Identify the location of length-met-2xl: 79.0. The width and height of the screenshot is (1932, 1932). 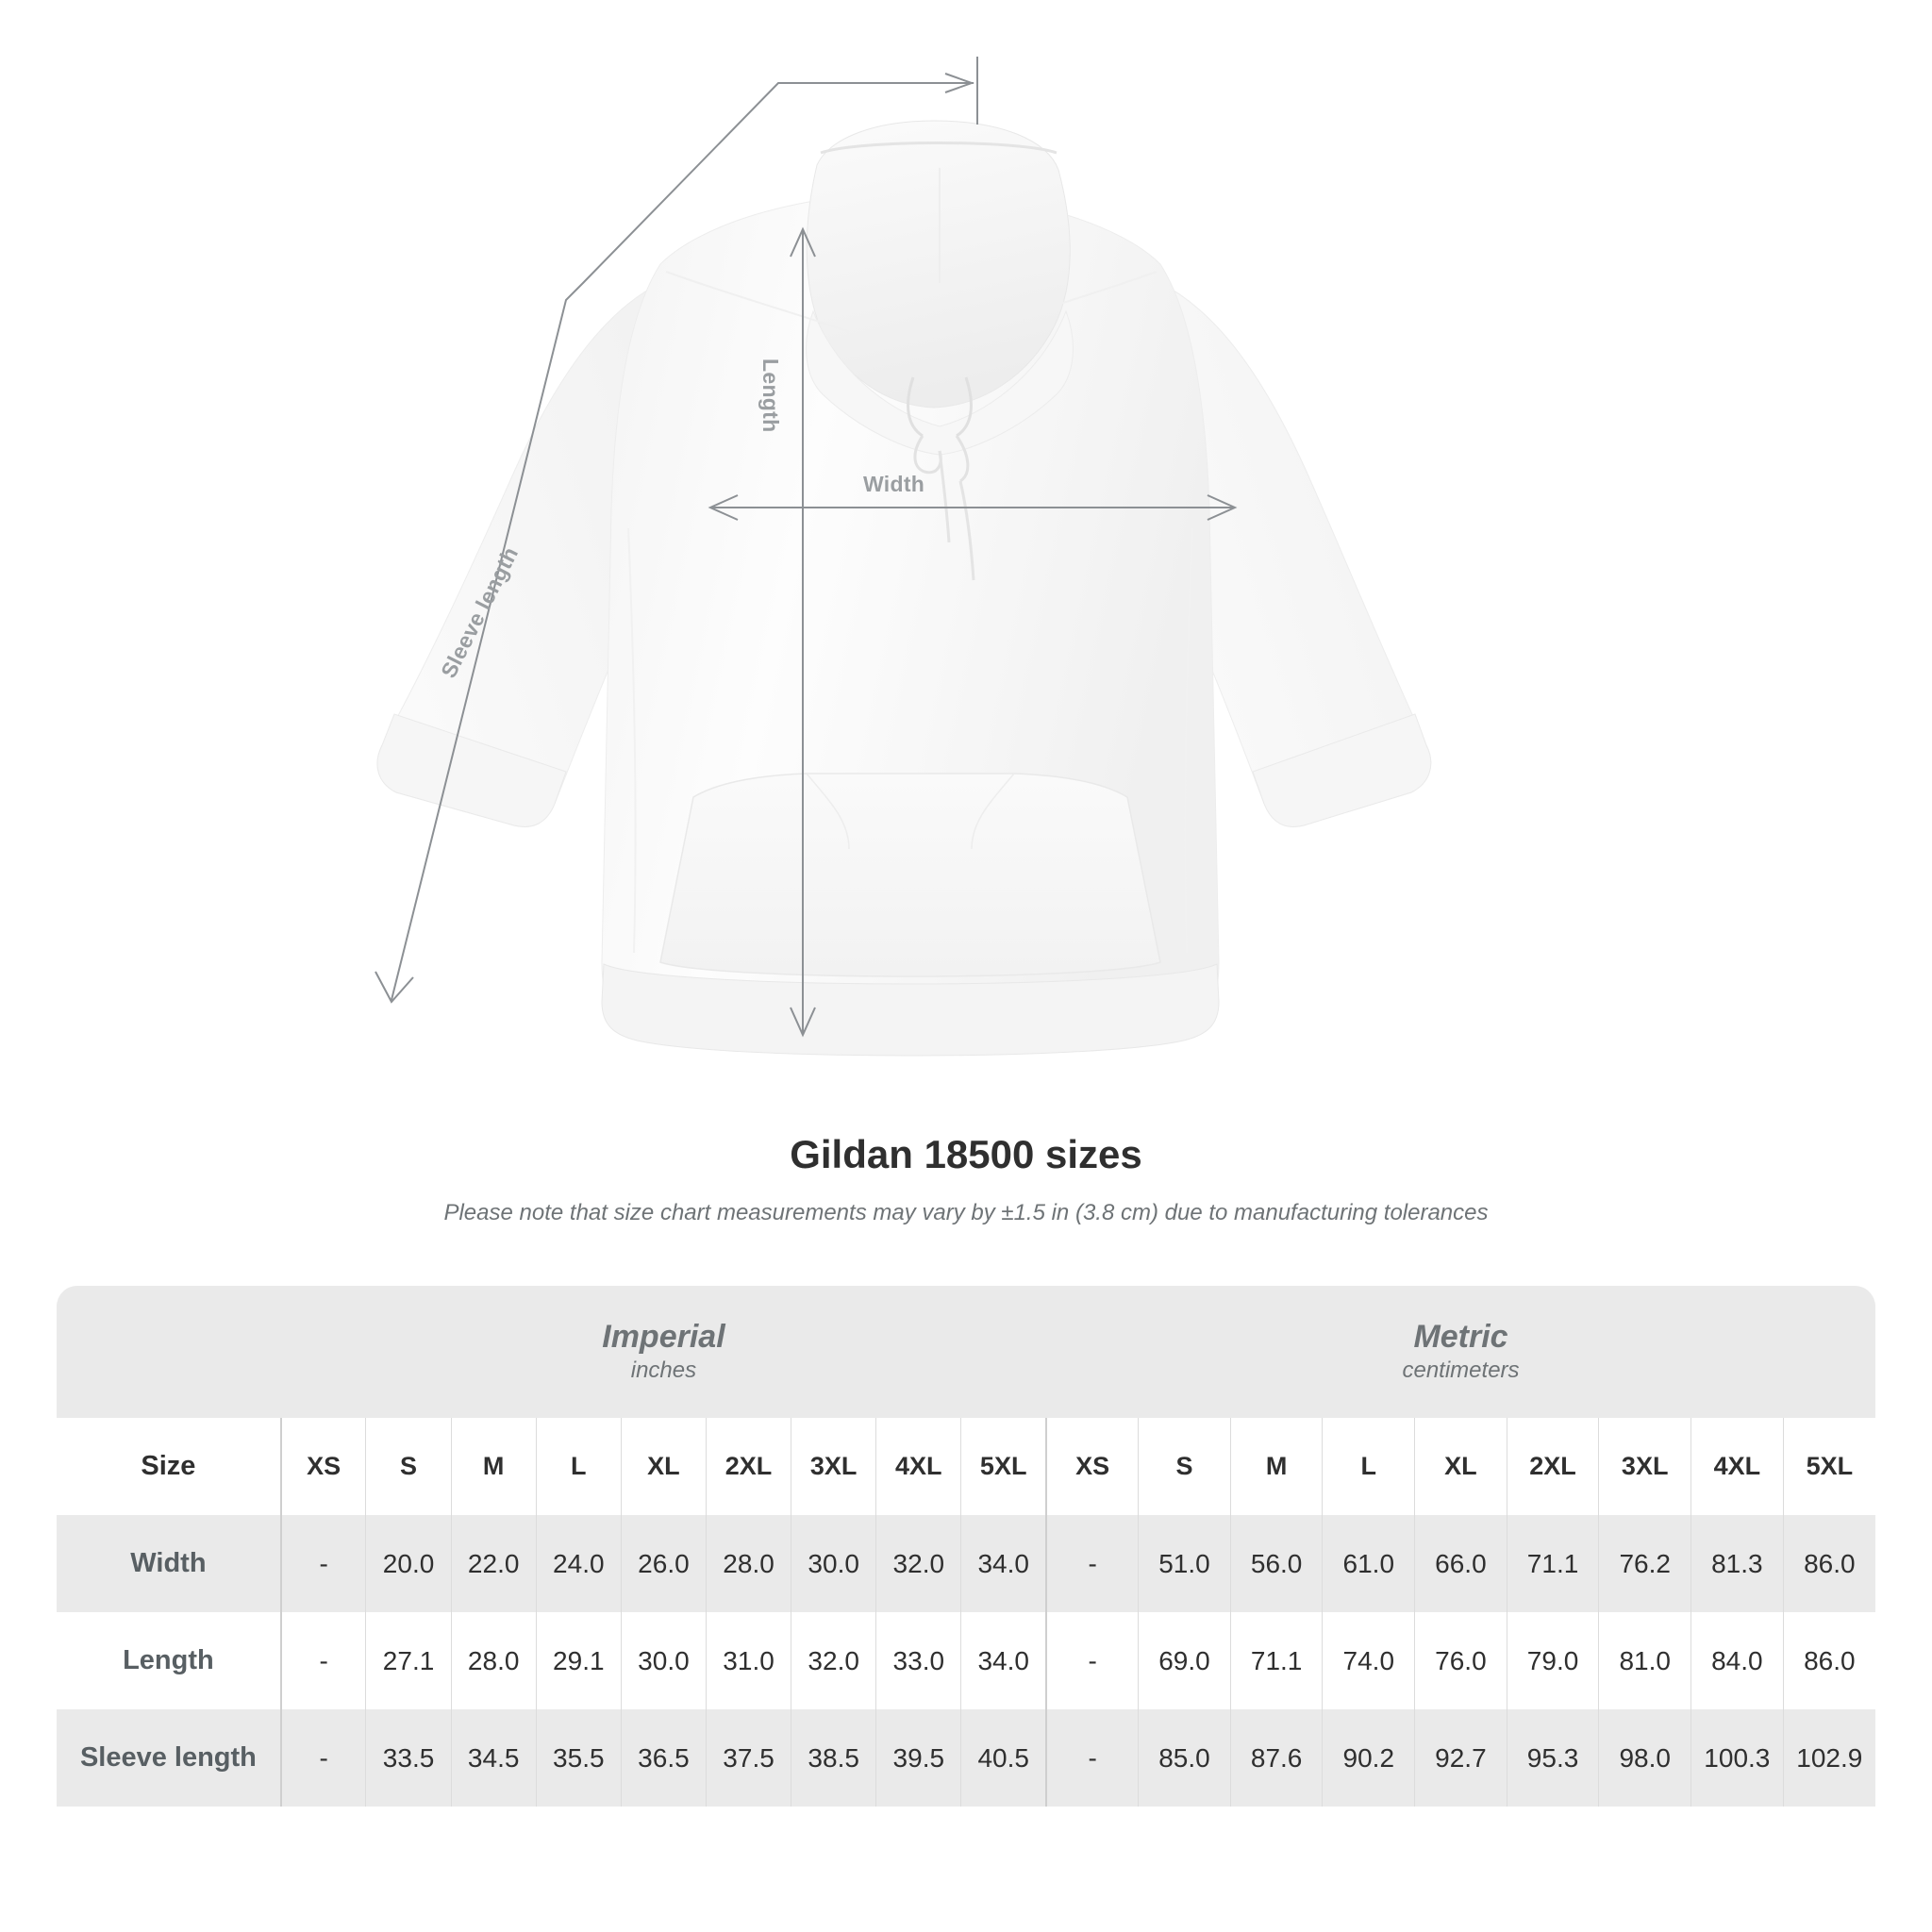
(1552, 1660).